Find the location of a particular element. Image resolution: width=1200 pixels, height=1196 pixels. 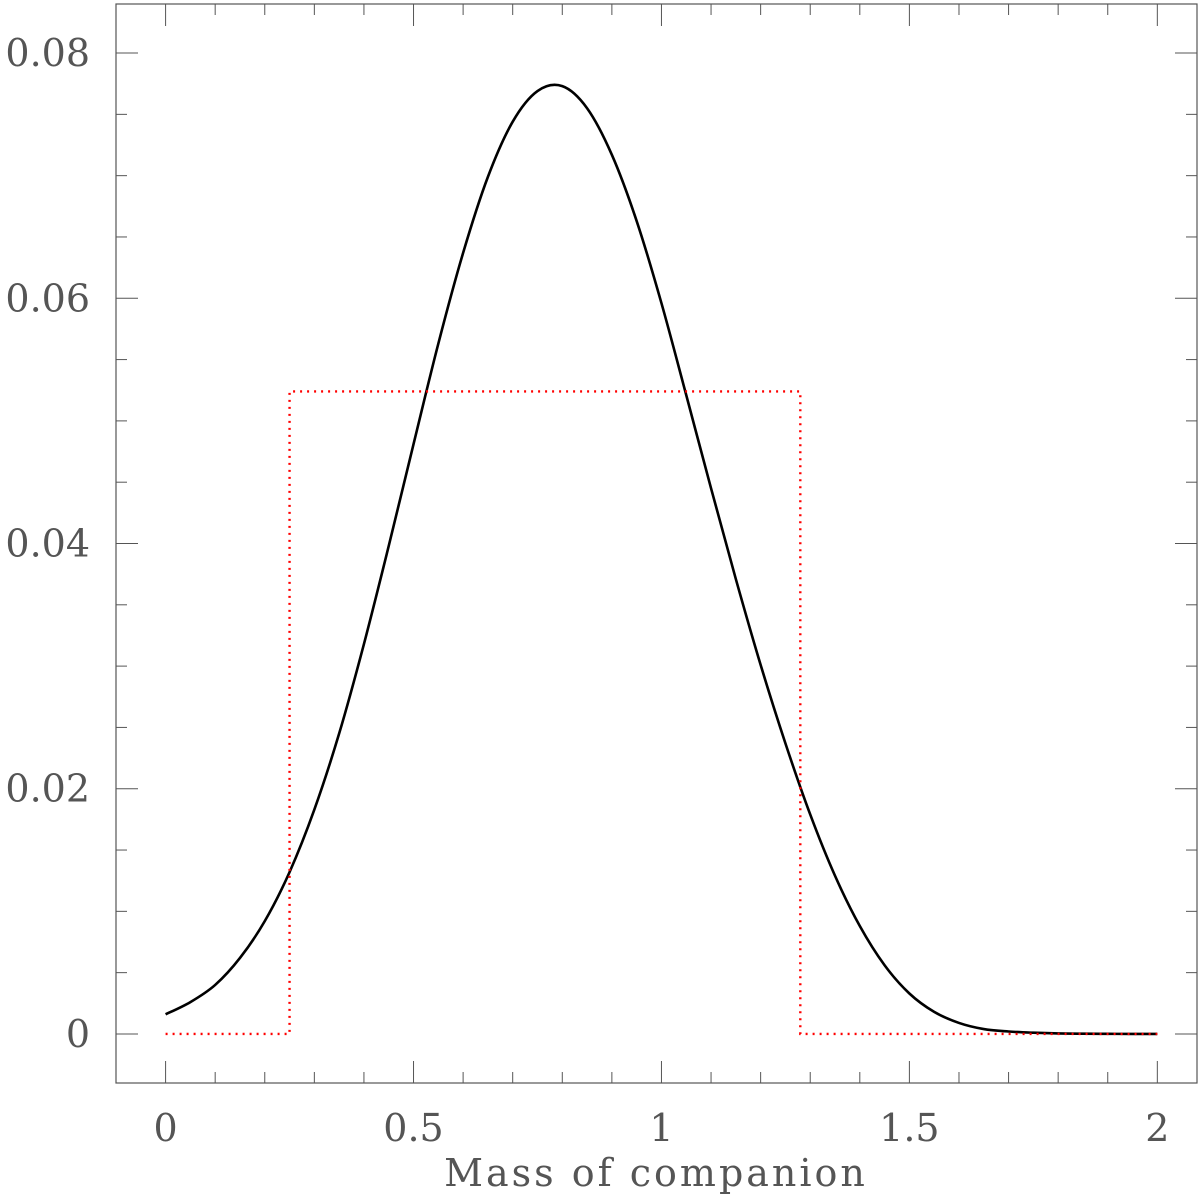

y-tick-label: 0.04 is located at coordinates (47, 544).